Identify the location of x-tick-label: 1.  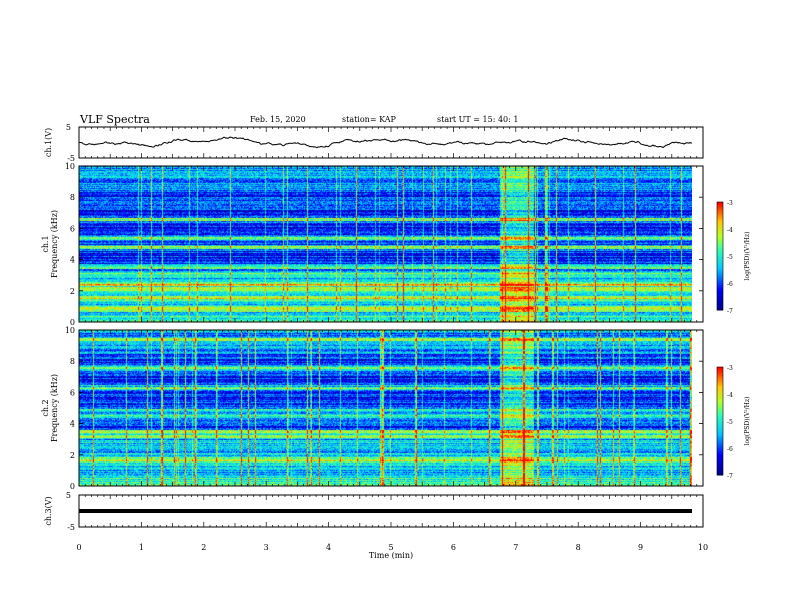
(141, 547).